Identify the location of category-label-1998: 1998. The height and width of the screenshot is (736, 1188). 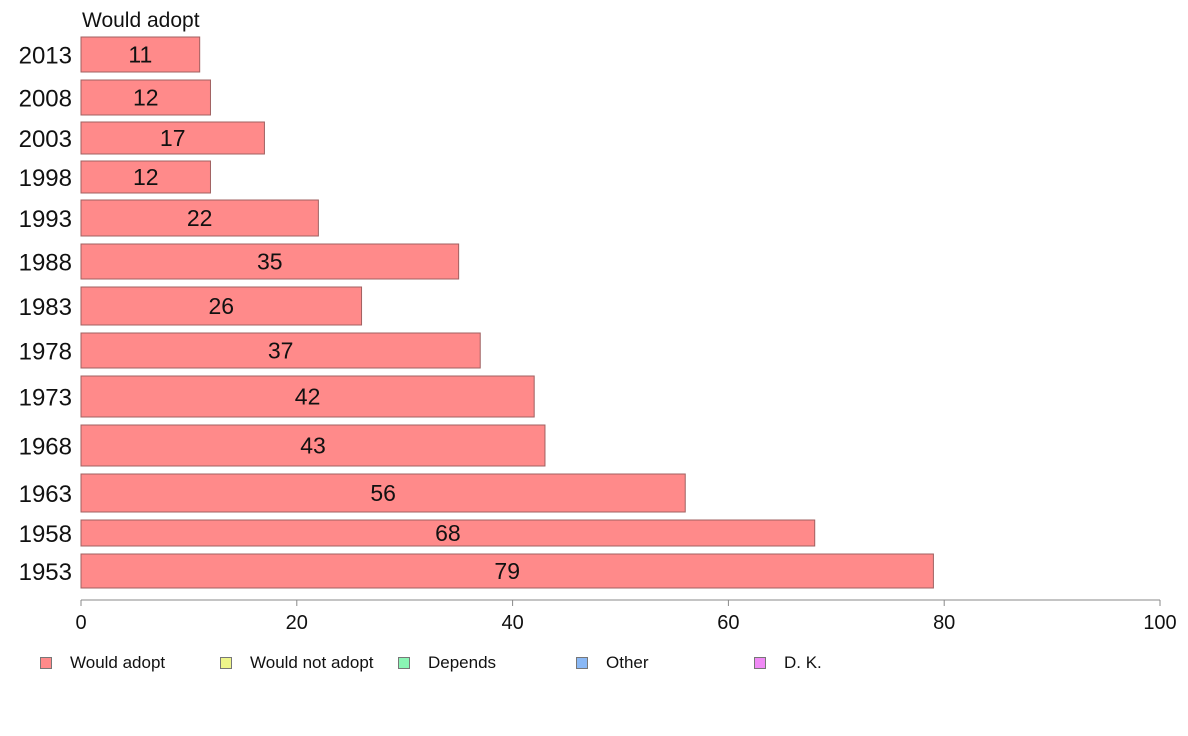
(45, 178).